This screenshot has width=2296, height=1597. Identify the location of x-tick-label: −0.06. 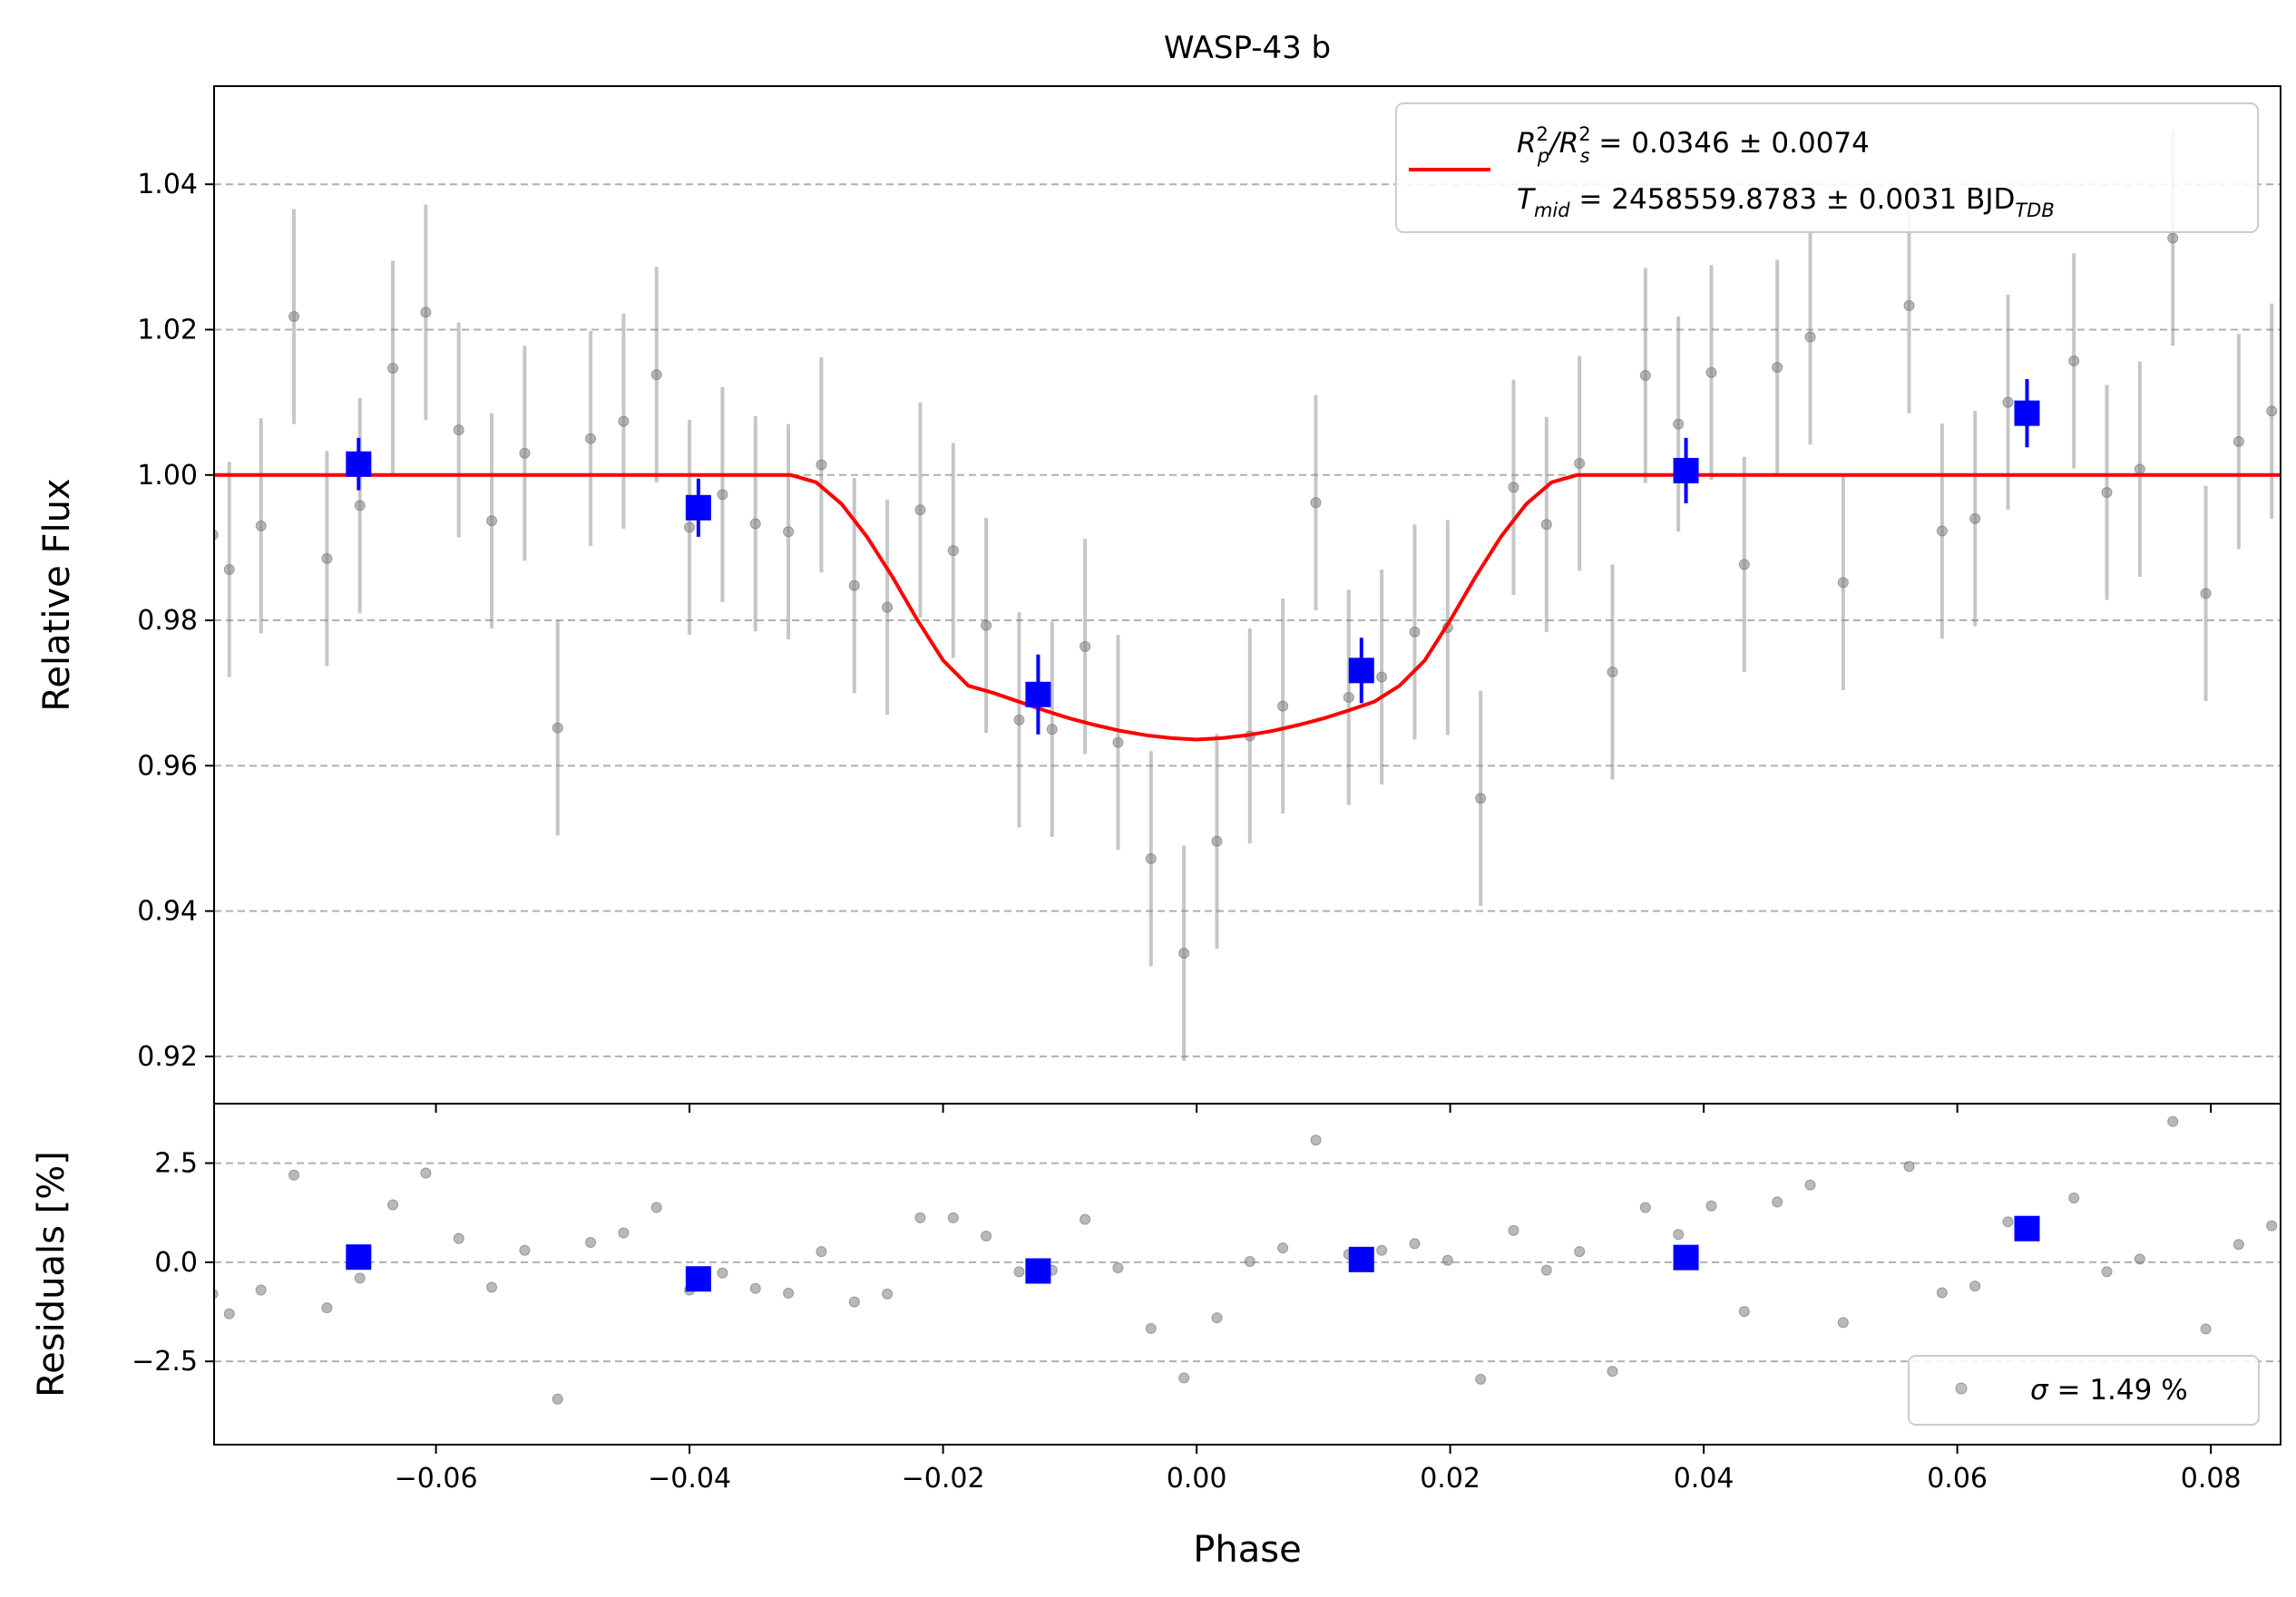
(437, 1479).